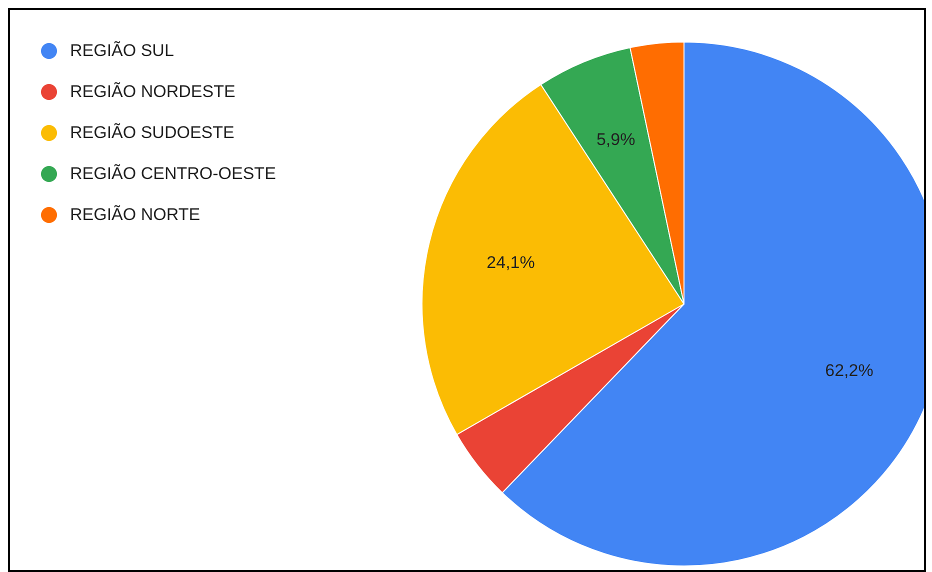  What do you see at coordinates (849, 370) in the screenshot?
I see `data-label: 62,2%` at bounding box center [849, 370].